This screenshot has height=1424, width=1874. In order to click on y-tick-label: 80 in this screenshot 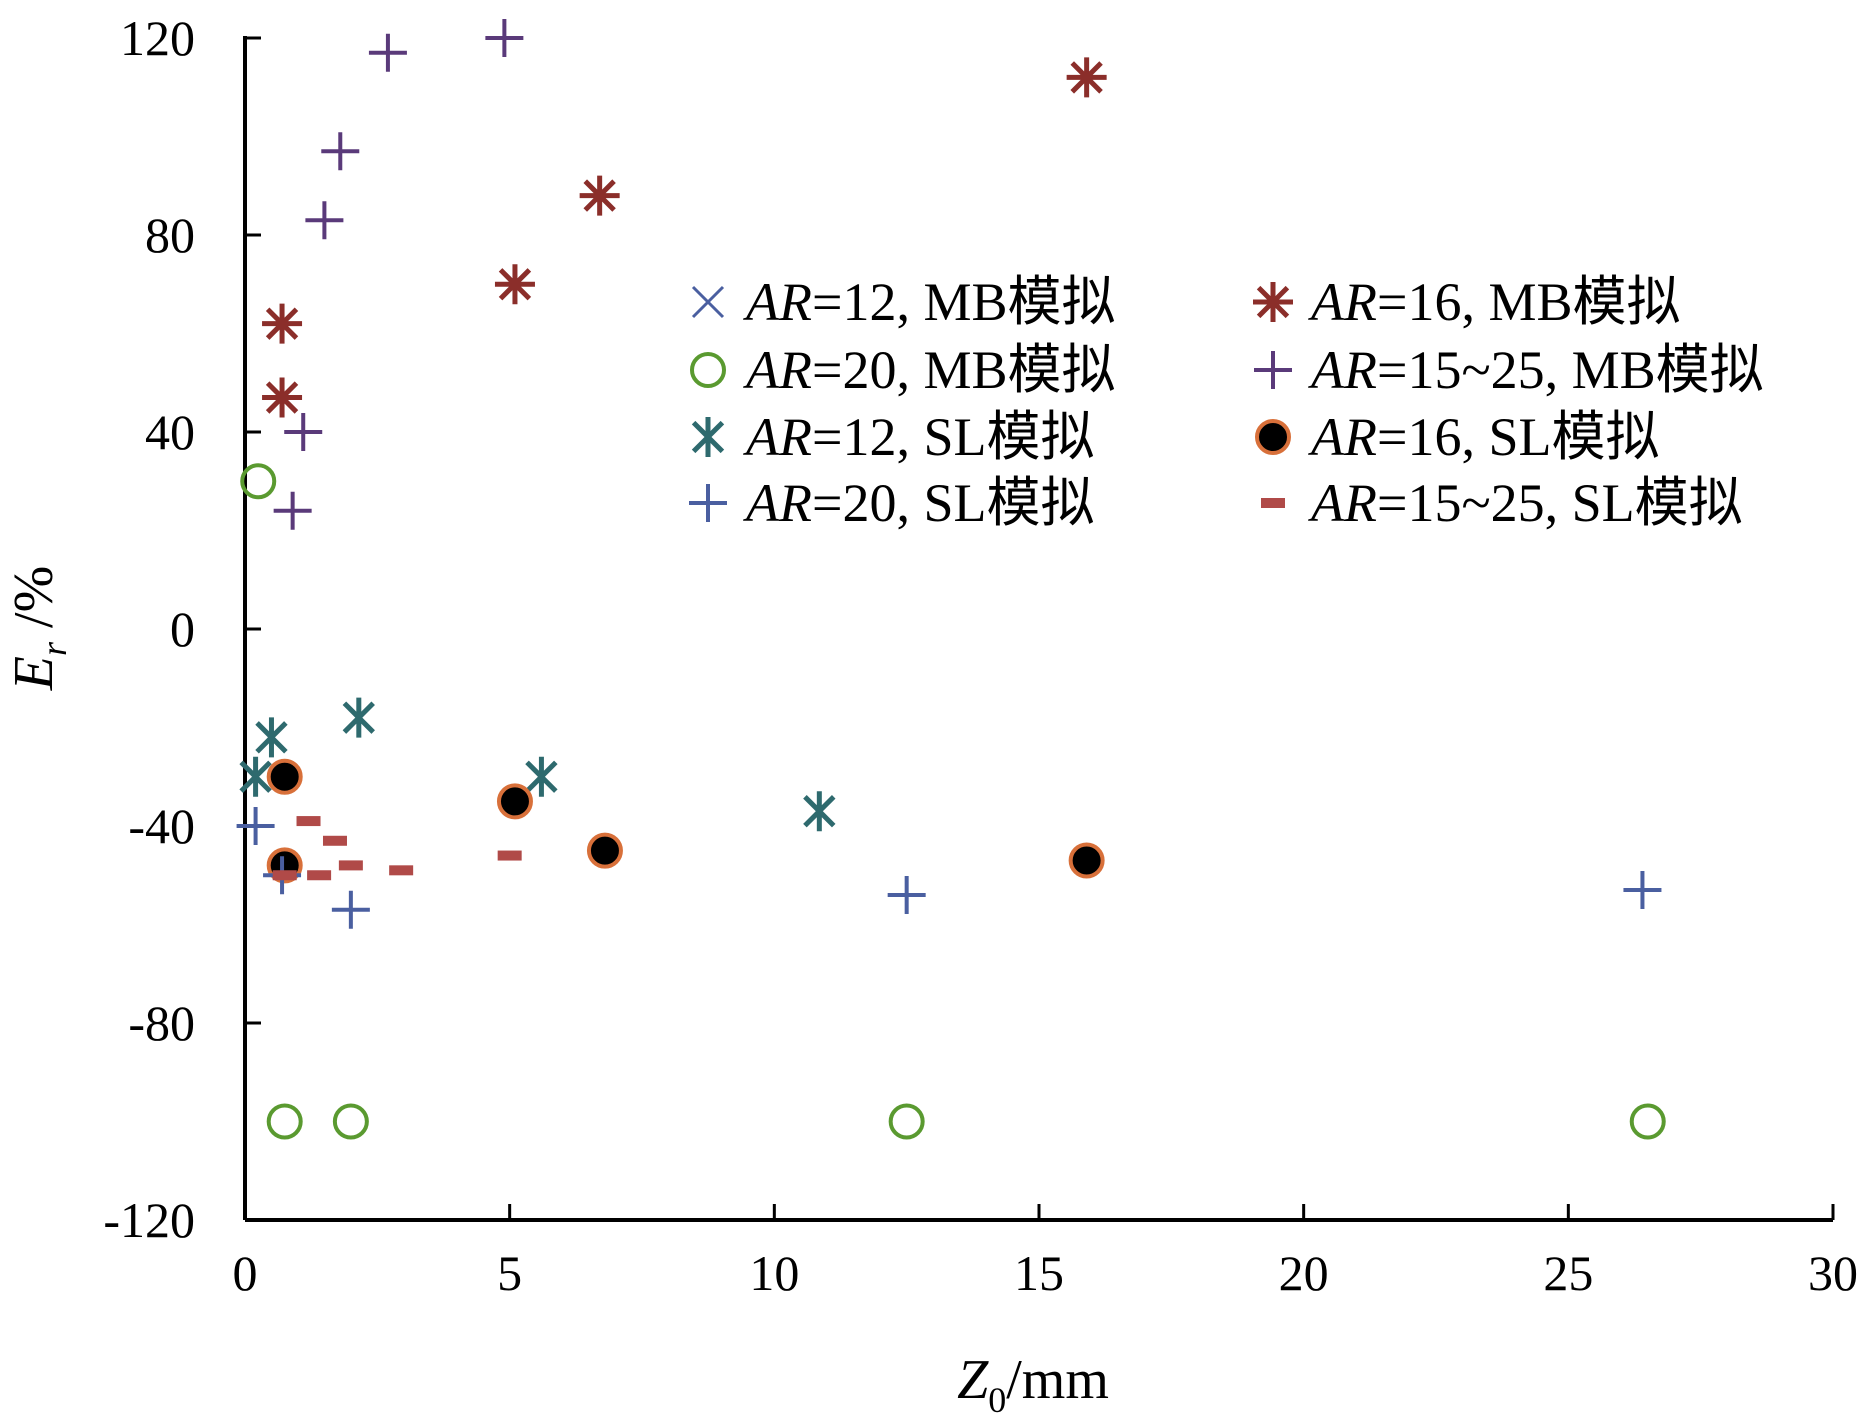, I will do `click(170, 235)`.